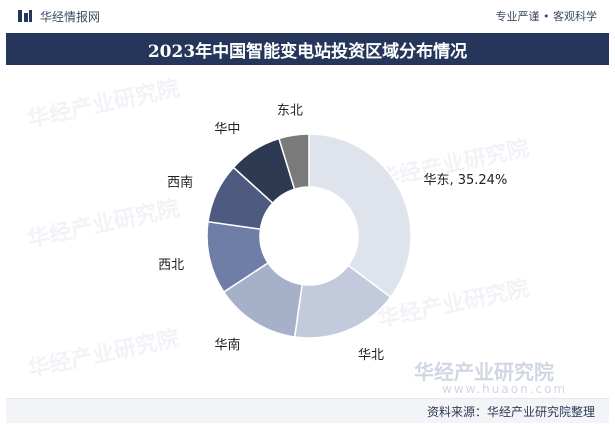 Image resolution: width=615 pixels, height=429 pixels. What do you see at coordinates (171, 265) in the screenshot?
I see `slice-label-3: 西北` at bounding box center [171, 265].